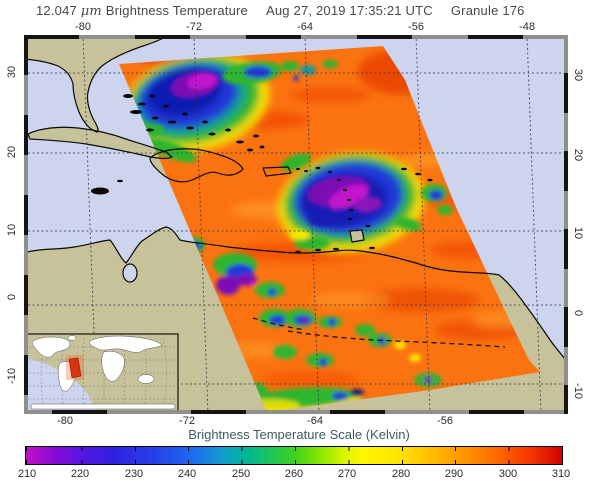 The height and width of the screenshot is (487, 600). Describe the element at coordinates (134, 474) in the screenshot. I see `cbar-tick-230: 230` at that location.